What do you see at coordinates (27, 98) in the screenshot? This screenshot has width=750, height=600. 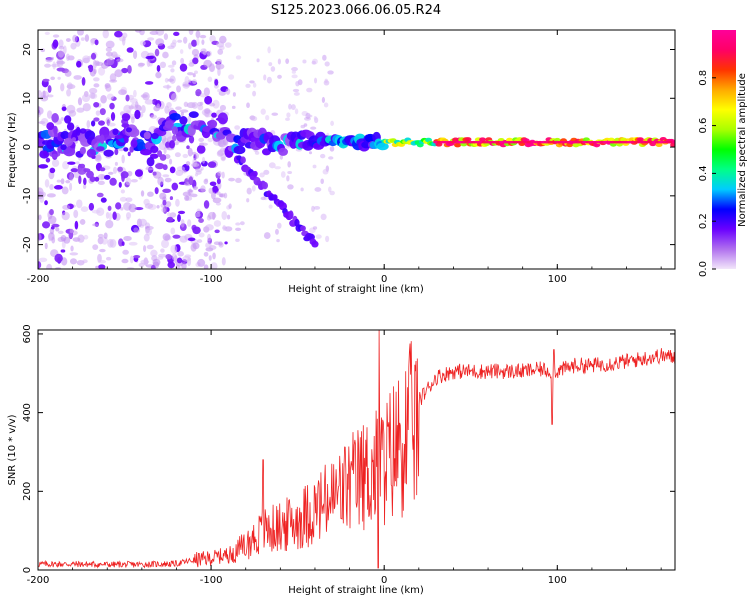 I see `y-tick-label: 10` at bounding box center [27, 98].